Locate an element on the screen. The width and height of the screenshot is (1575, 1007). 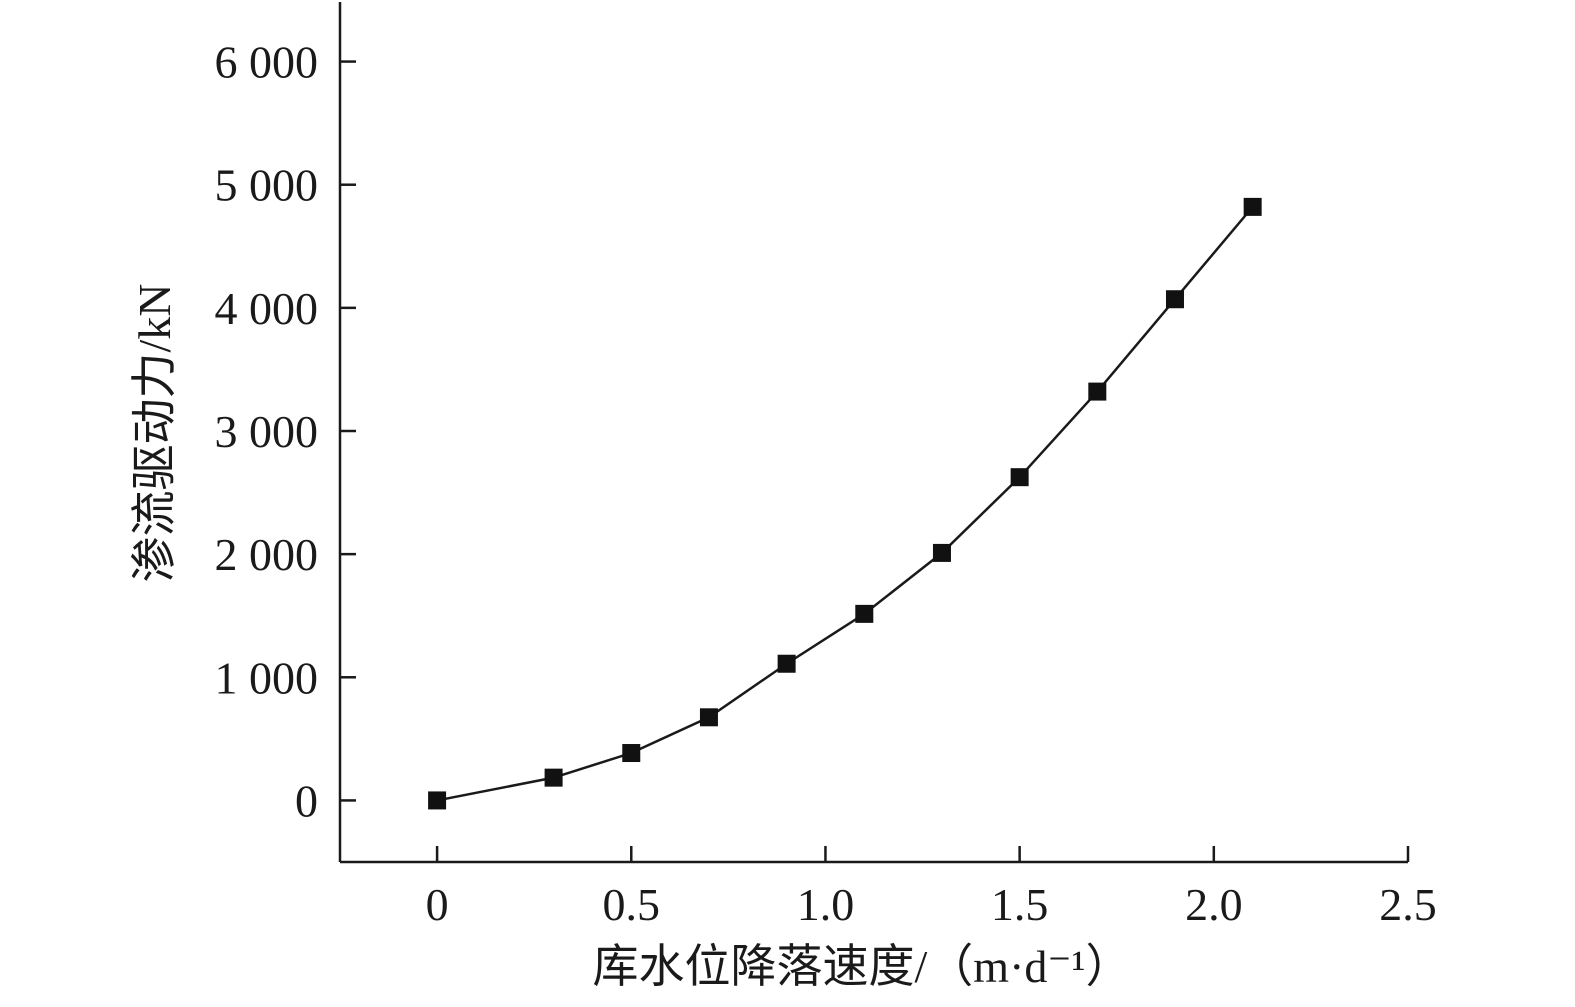
y-tick-label: 3 000 is located at coordinates (267, 431).